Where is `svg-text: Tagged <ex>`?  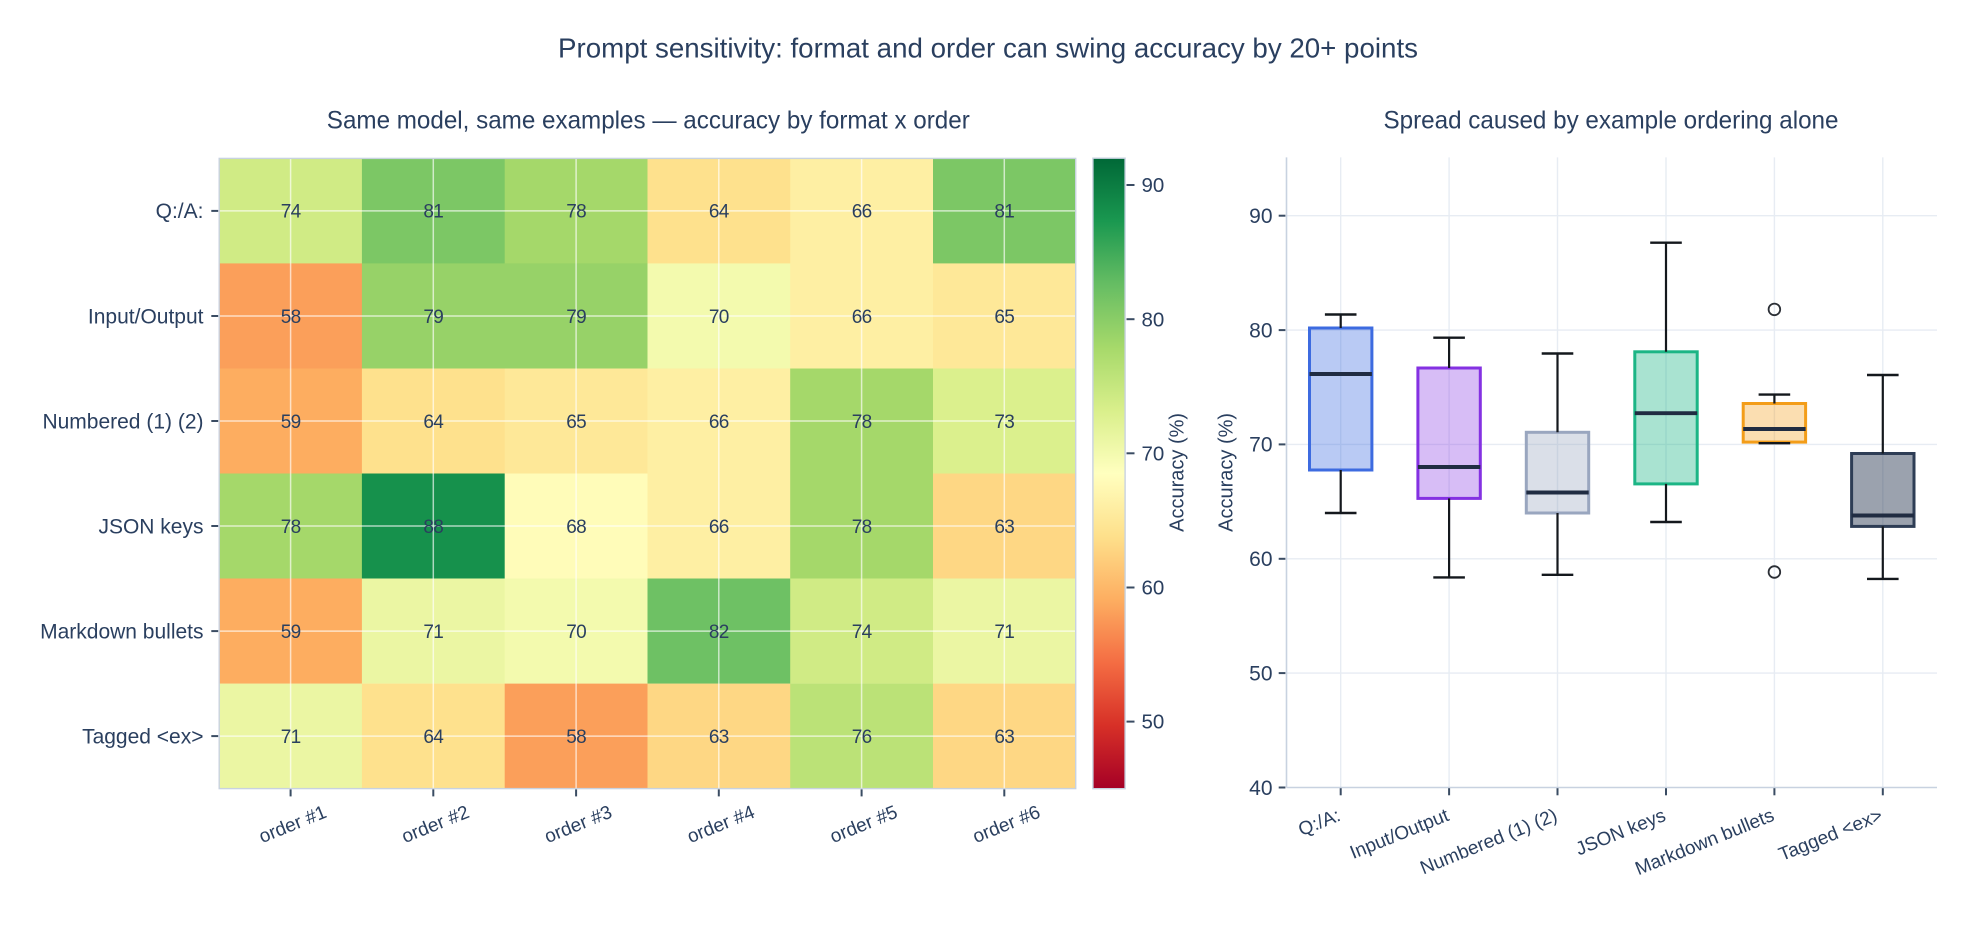 svg-text: Tagged <ex> is located at coordinates (142, 736).